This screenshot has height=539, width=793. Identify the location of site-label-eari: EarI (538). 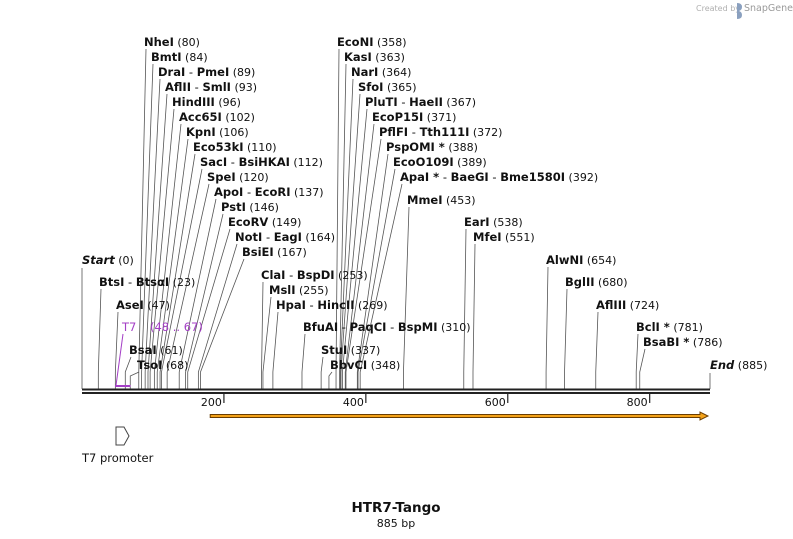
(493, 222).